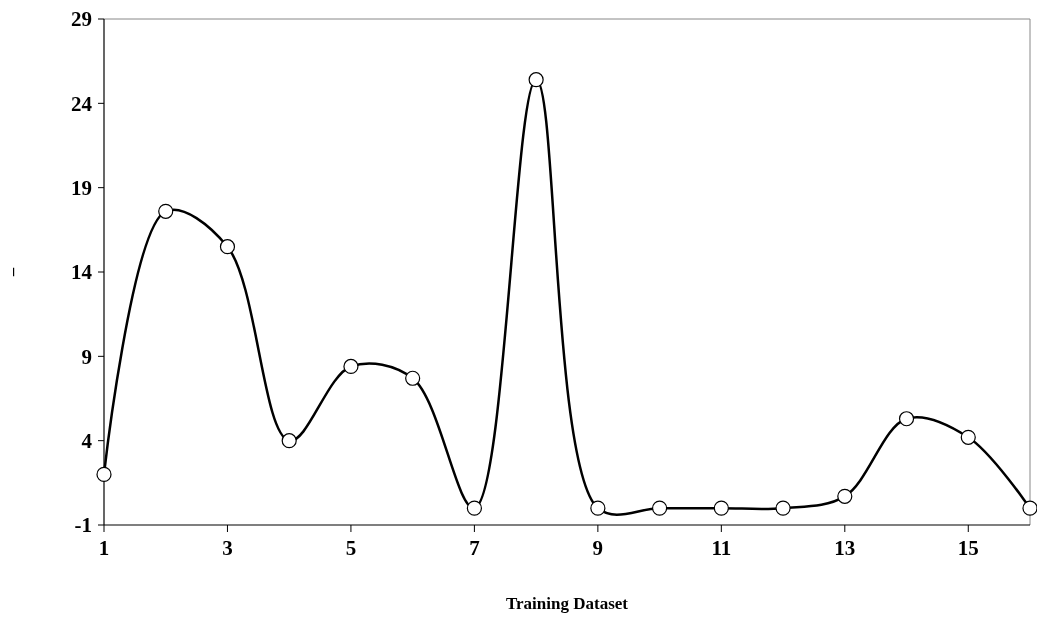 The height and width of the screenshot is (622, 1037). What do you see at coordinates (474, 548) in the screenshot?
I see `x-tick-label: 7` at bounding box center [474, 548].